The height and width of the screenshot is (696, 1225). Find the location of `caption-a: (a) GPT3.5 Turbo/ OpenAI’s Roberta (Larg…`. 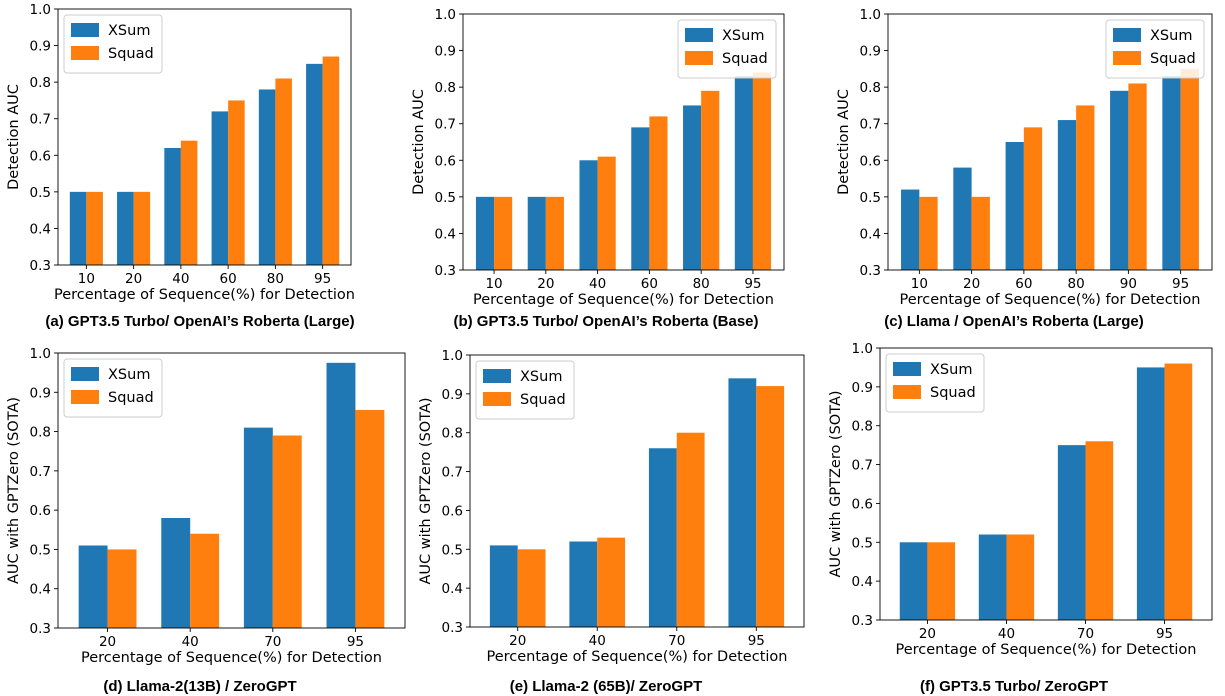

caption-a: (a) GPT3.5 Turbo/ OpenAI’s Roberta (Larg… is located at coordinates (200, 321).